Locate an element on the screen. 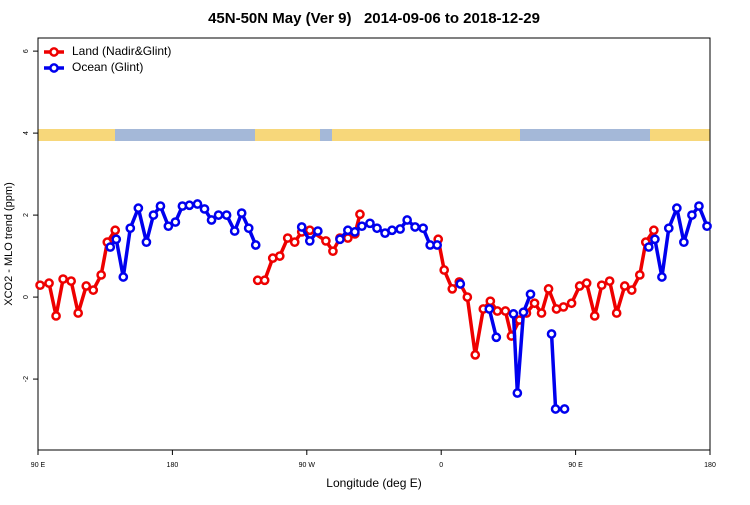 The image size is (750, 505). x-tick-label: 0 is located at coordinates (441, 465).